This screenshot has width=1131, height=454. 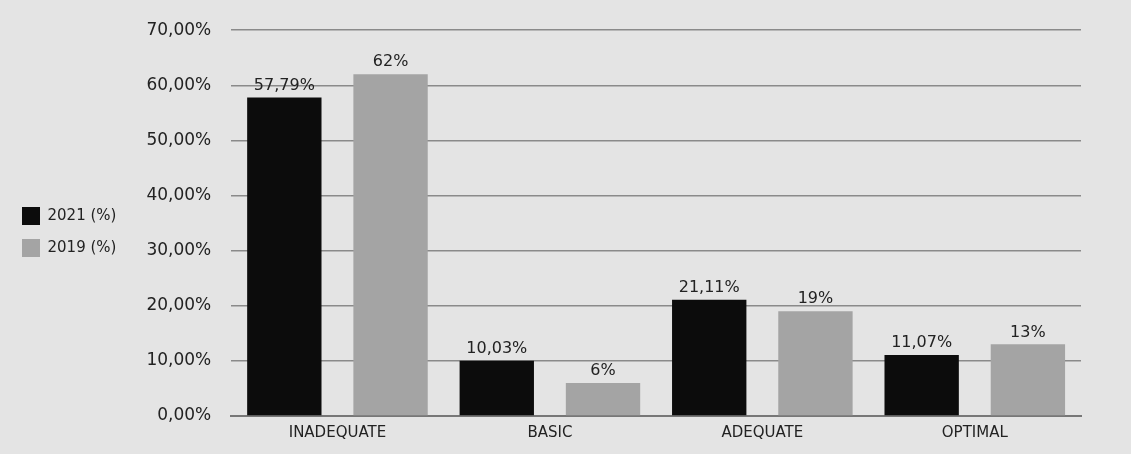 I want to click on y-tick-label: 40,00%, so click(x=179, y=193).